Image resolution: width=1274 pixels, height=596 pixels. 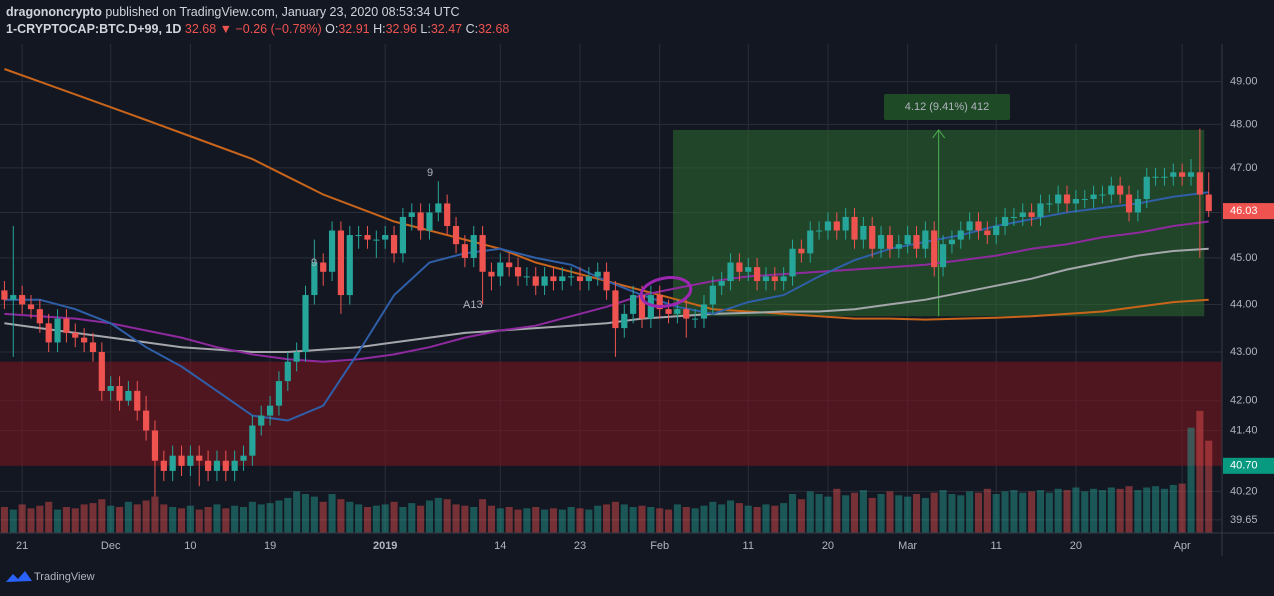 What do you see at coordinates (270, 546) in the screenshot?
I see `x-tick-label: 19` at bounding box center [270, 546].